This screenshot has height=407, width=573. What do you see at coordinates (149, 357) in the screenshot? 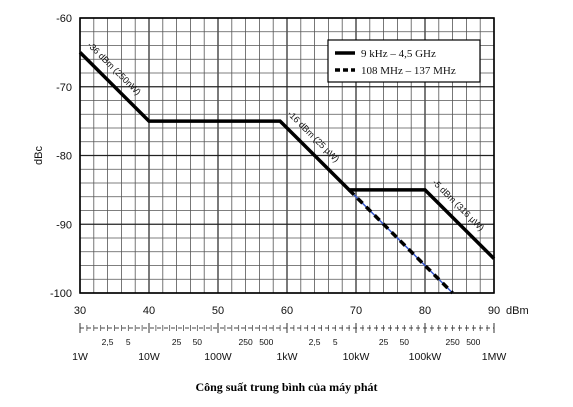
I see `power-major-label: 10W` at bounding box center [149, 357].